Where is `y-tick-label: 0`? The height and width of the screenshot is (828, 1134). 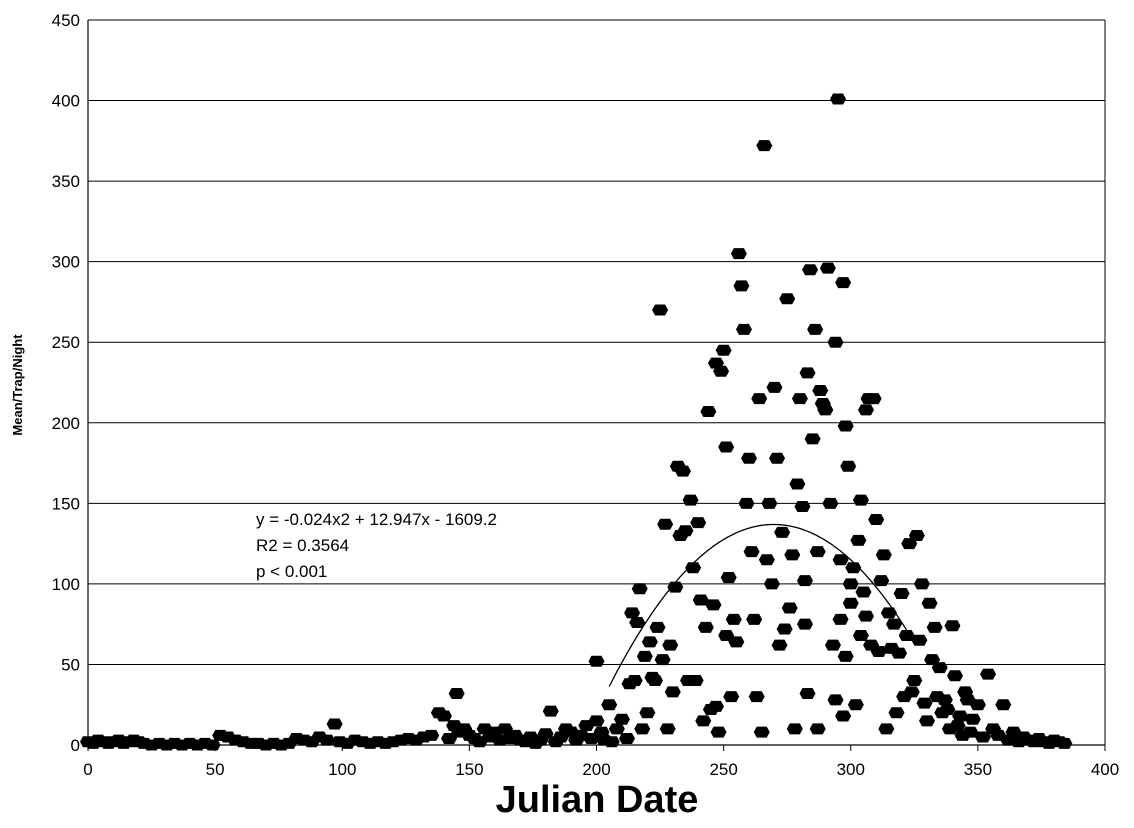
y-tick-label: 0 is located at coordinates (75, 745).